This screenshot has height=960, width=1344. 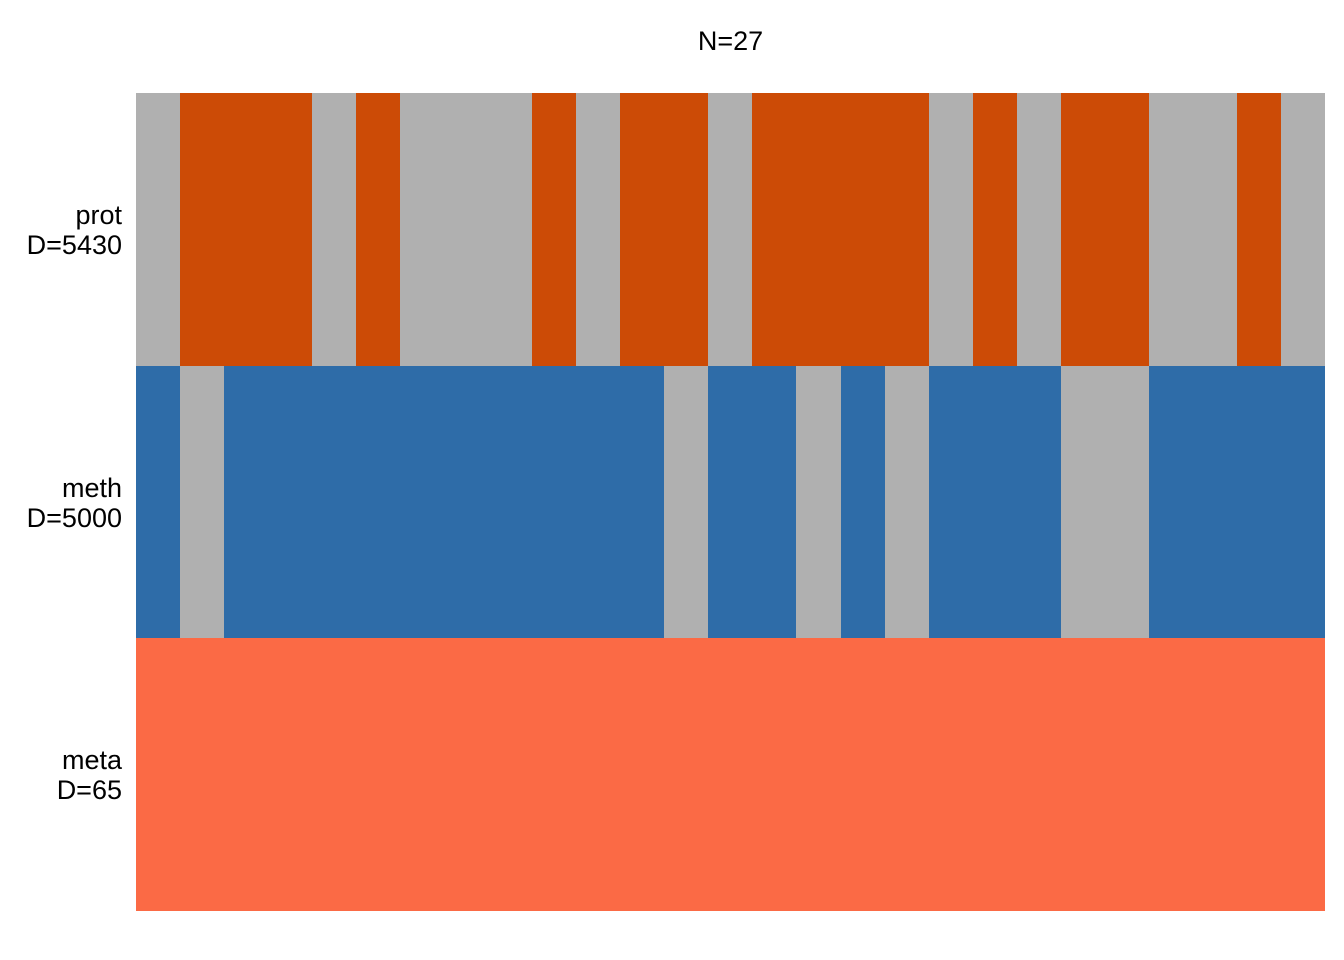 I want to click on row-label-meth: meth D=5000, so click(x=61, y=502).